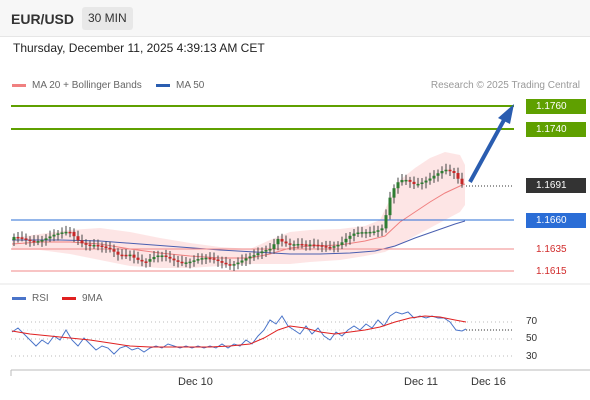  I want to click on ma20-swatch, so click(19, 85).